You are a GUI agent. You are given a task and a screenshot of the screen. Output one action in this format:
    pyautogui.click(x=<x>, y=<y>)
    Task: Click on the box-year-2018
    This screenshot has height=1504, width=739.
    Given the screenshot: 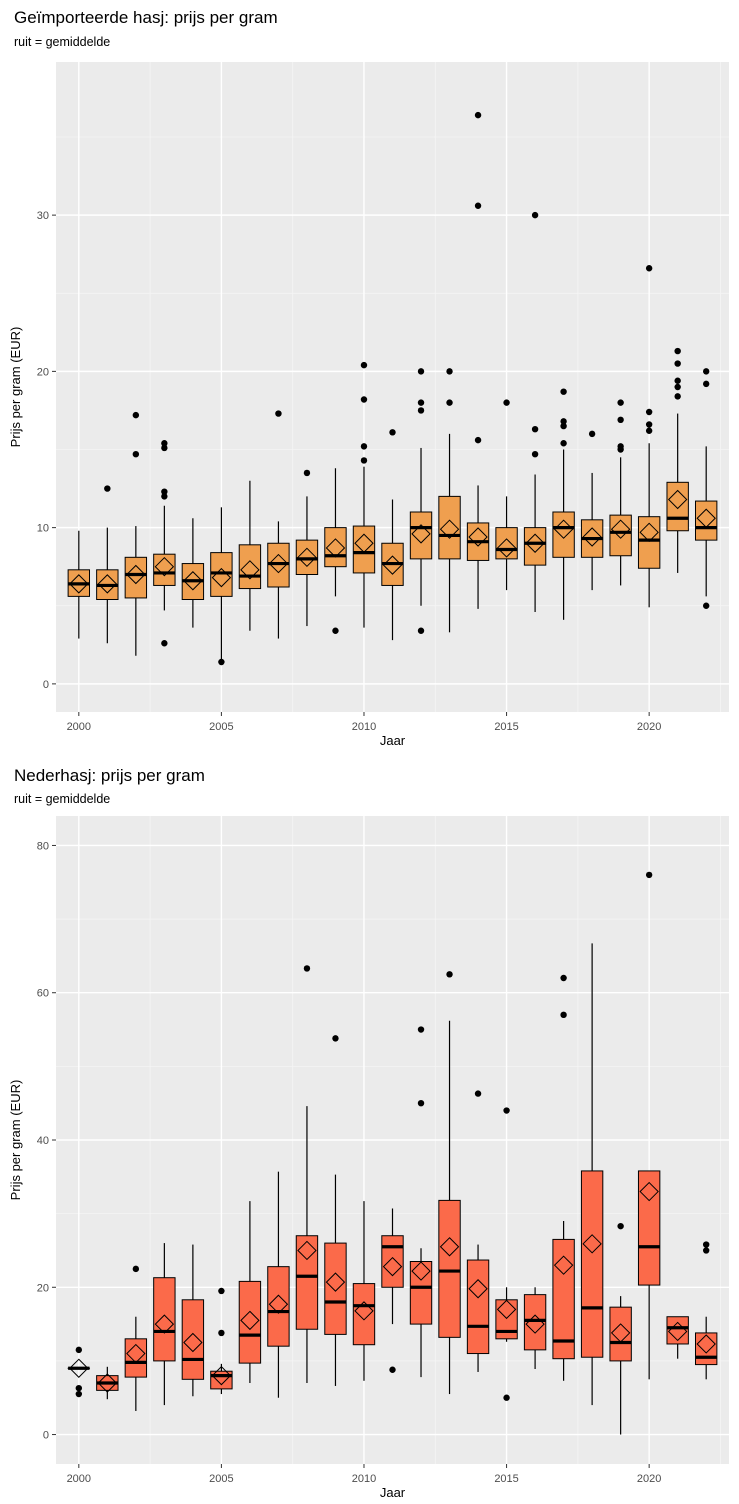 What is the action you would take?
    pyautogui.click(x=592, y=1174)
    